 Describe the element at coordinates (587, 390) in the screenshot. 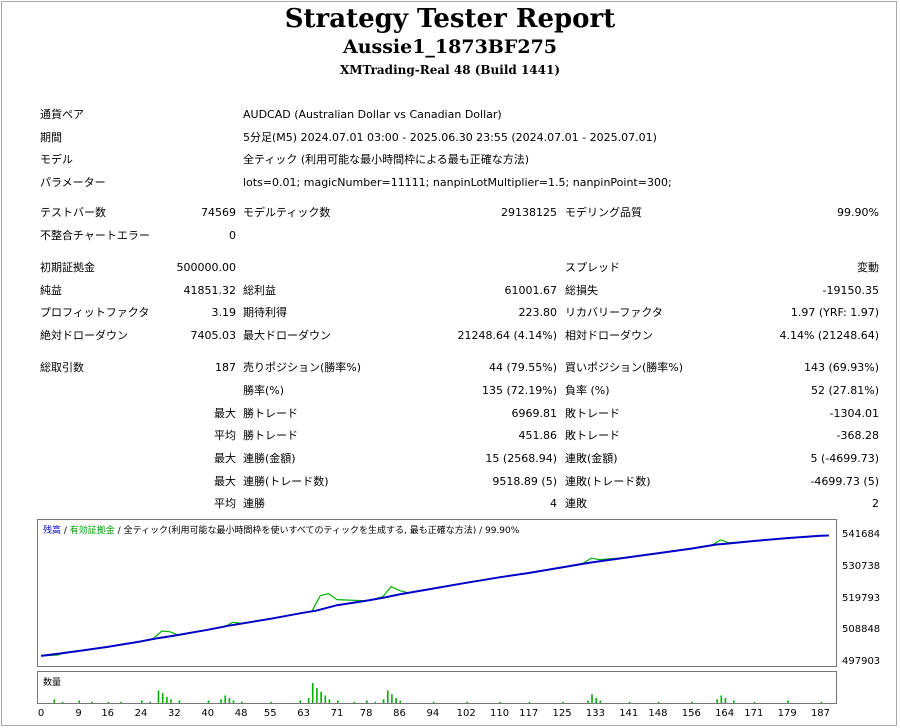

I see `loss-label: 負率 (%)` at that location.